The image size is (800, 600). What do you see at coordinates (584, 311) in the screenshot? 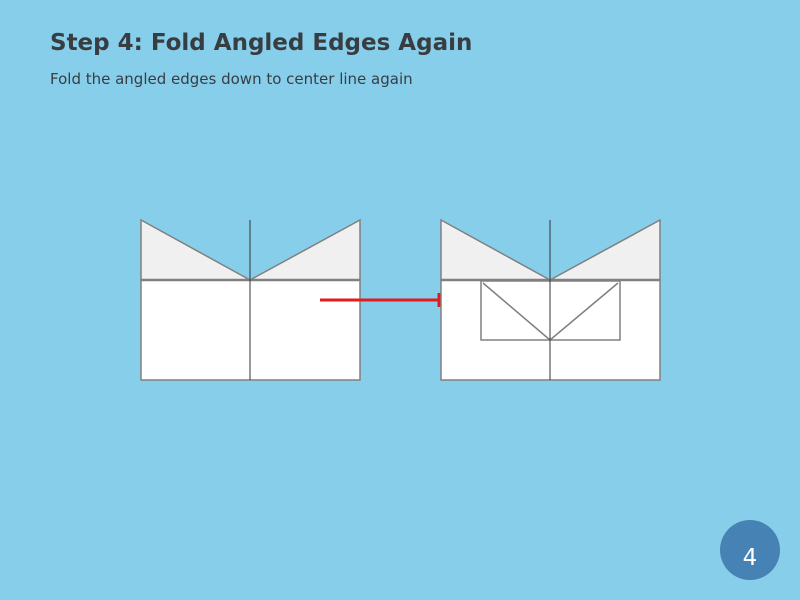
I see `paper-after-right-fold-line` at bounding box center [584, 311].